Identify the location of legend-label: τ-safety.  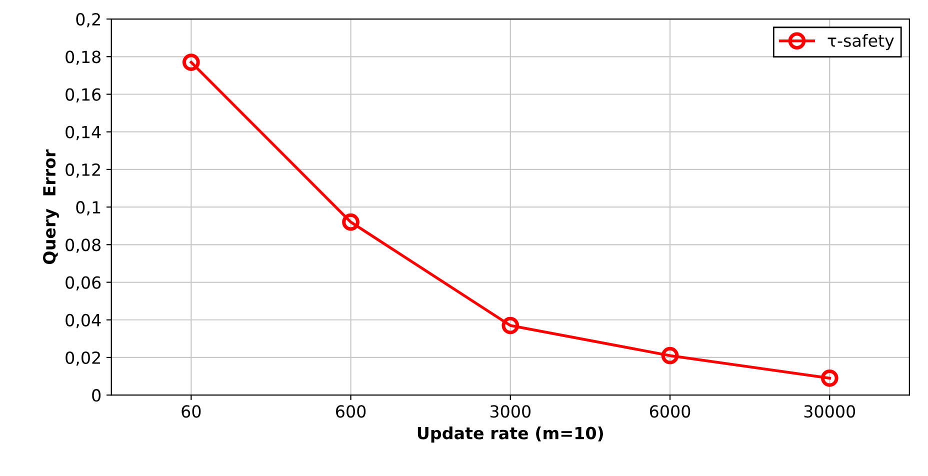
(861, 42).